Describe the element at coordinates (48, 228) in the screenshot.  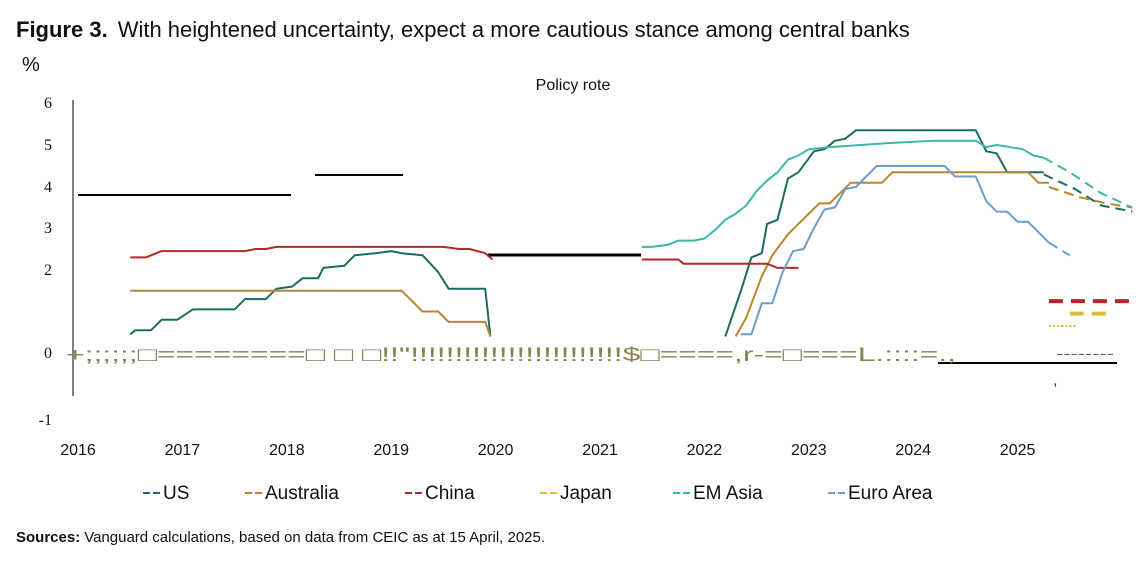
I see `y-tick-label: 3` at that location.